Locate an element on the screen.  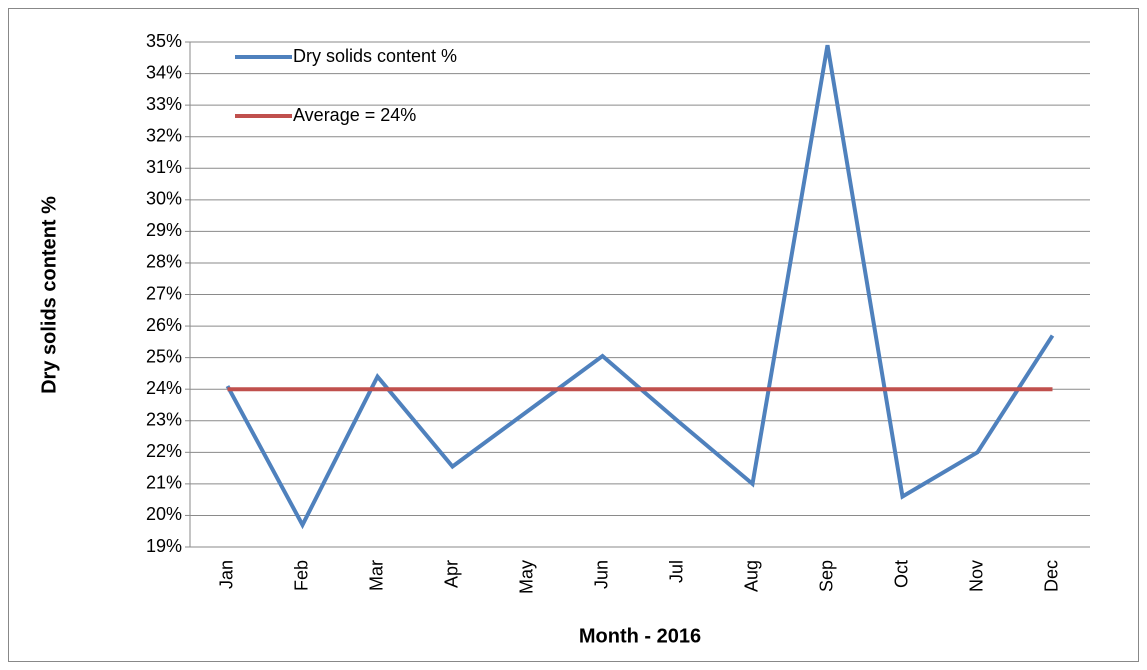
y-tick-label: 24% is located at coordinates (164, 388).